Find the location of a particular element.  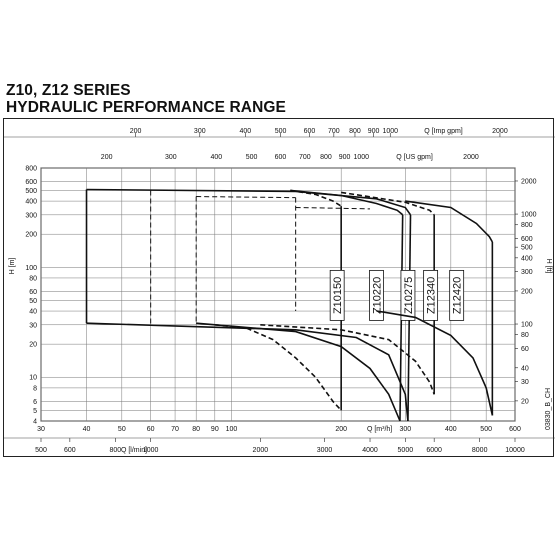

tick-label-h-ft: 500 is located at coordinates (527, 248).